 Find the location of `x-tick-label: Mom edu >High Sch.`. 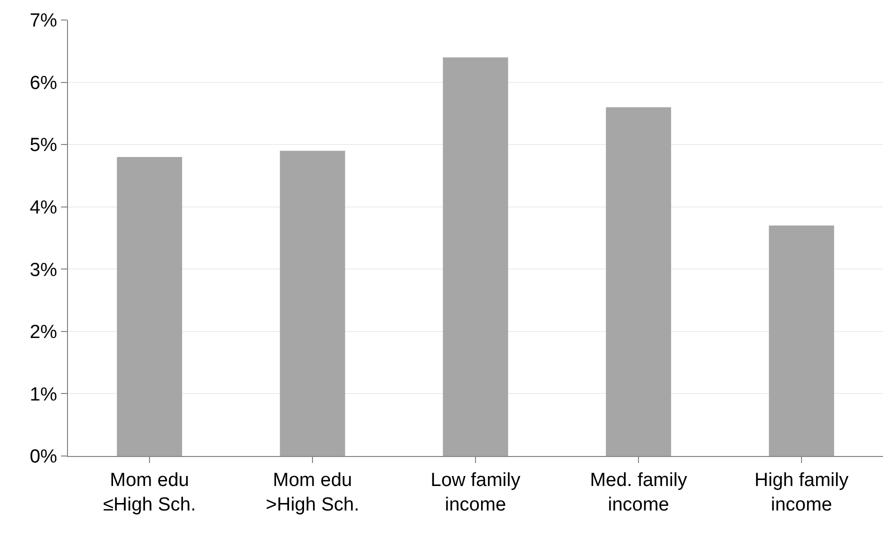

x-tick-label: Mom edu >High Sch. is located at coordinates (313, 493).